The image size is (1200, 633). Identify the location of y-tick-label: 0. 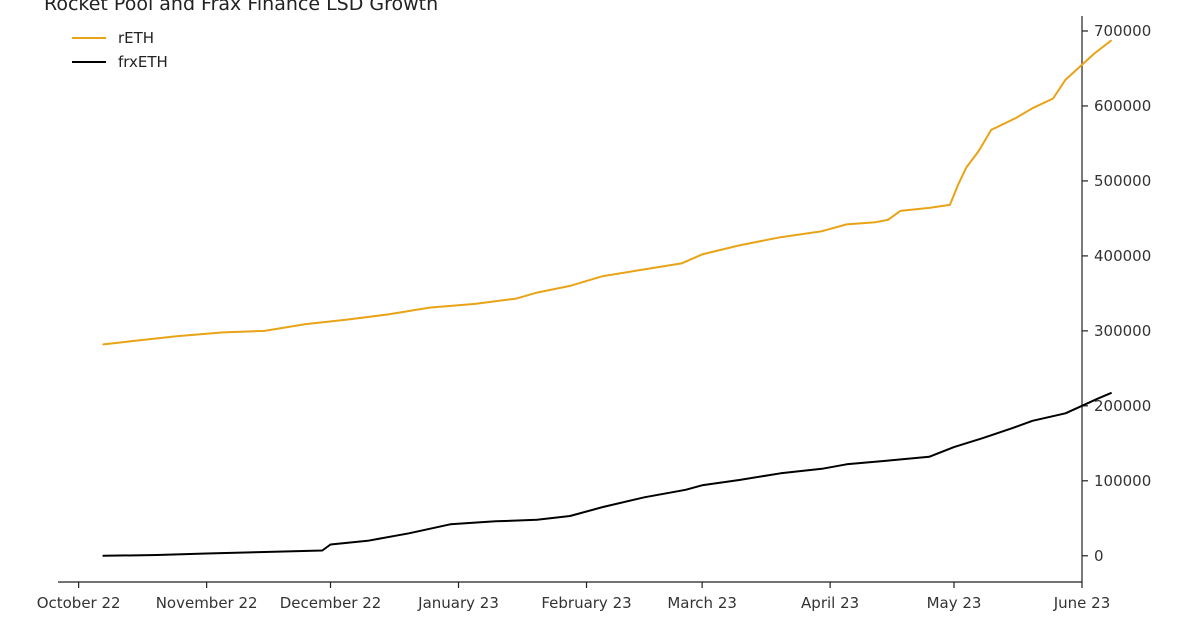
(1099, 556).